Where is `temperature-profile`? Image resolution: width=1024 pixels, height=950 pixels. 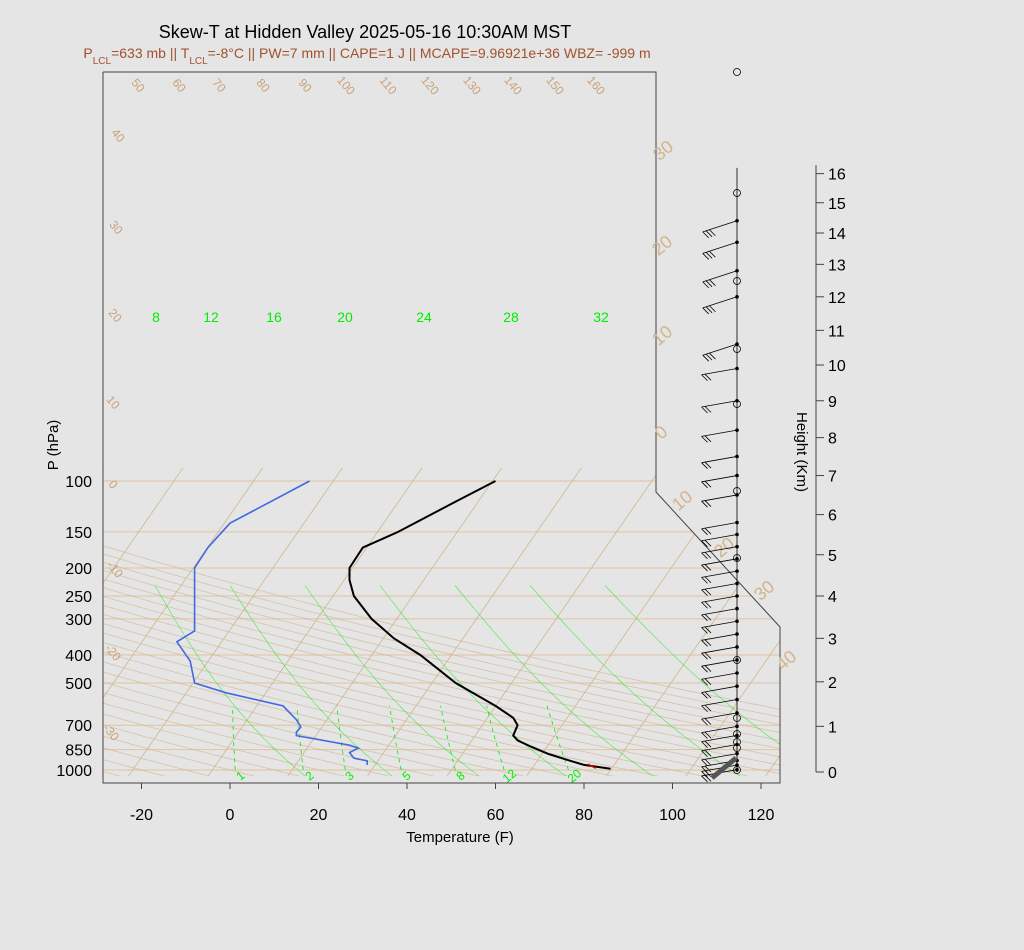
temperature-profile is located at coordinates (479, 625).